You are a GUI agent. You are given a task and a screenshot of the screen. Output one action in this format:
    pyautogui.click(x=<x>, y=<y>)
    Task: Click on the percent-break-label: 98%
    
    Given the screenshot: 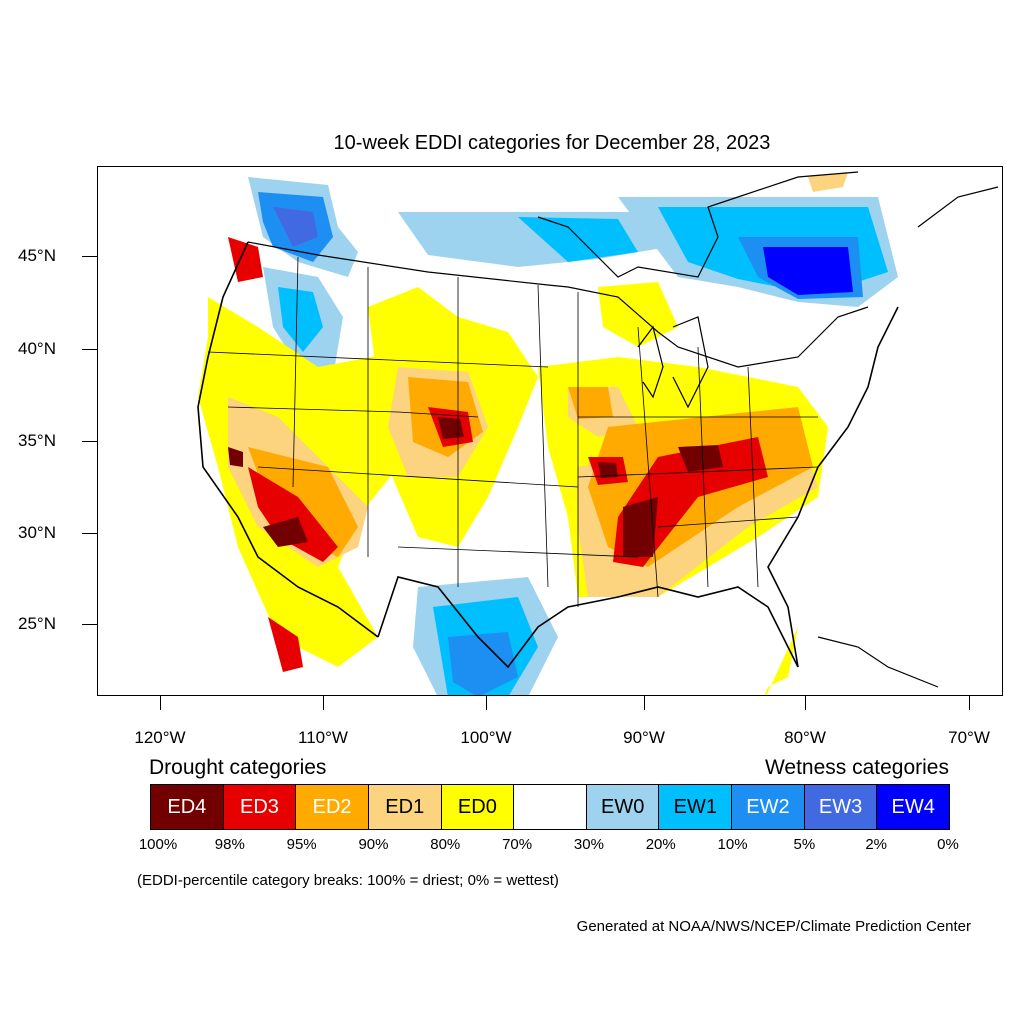 What is the action you would take?
    pyautogui.click(x=229, y=844)
    